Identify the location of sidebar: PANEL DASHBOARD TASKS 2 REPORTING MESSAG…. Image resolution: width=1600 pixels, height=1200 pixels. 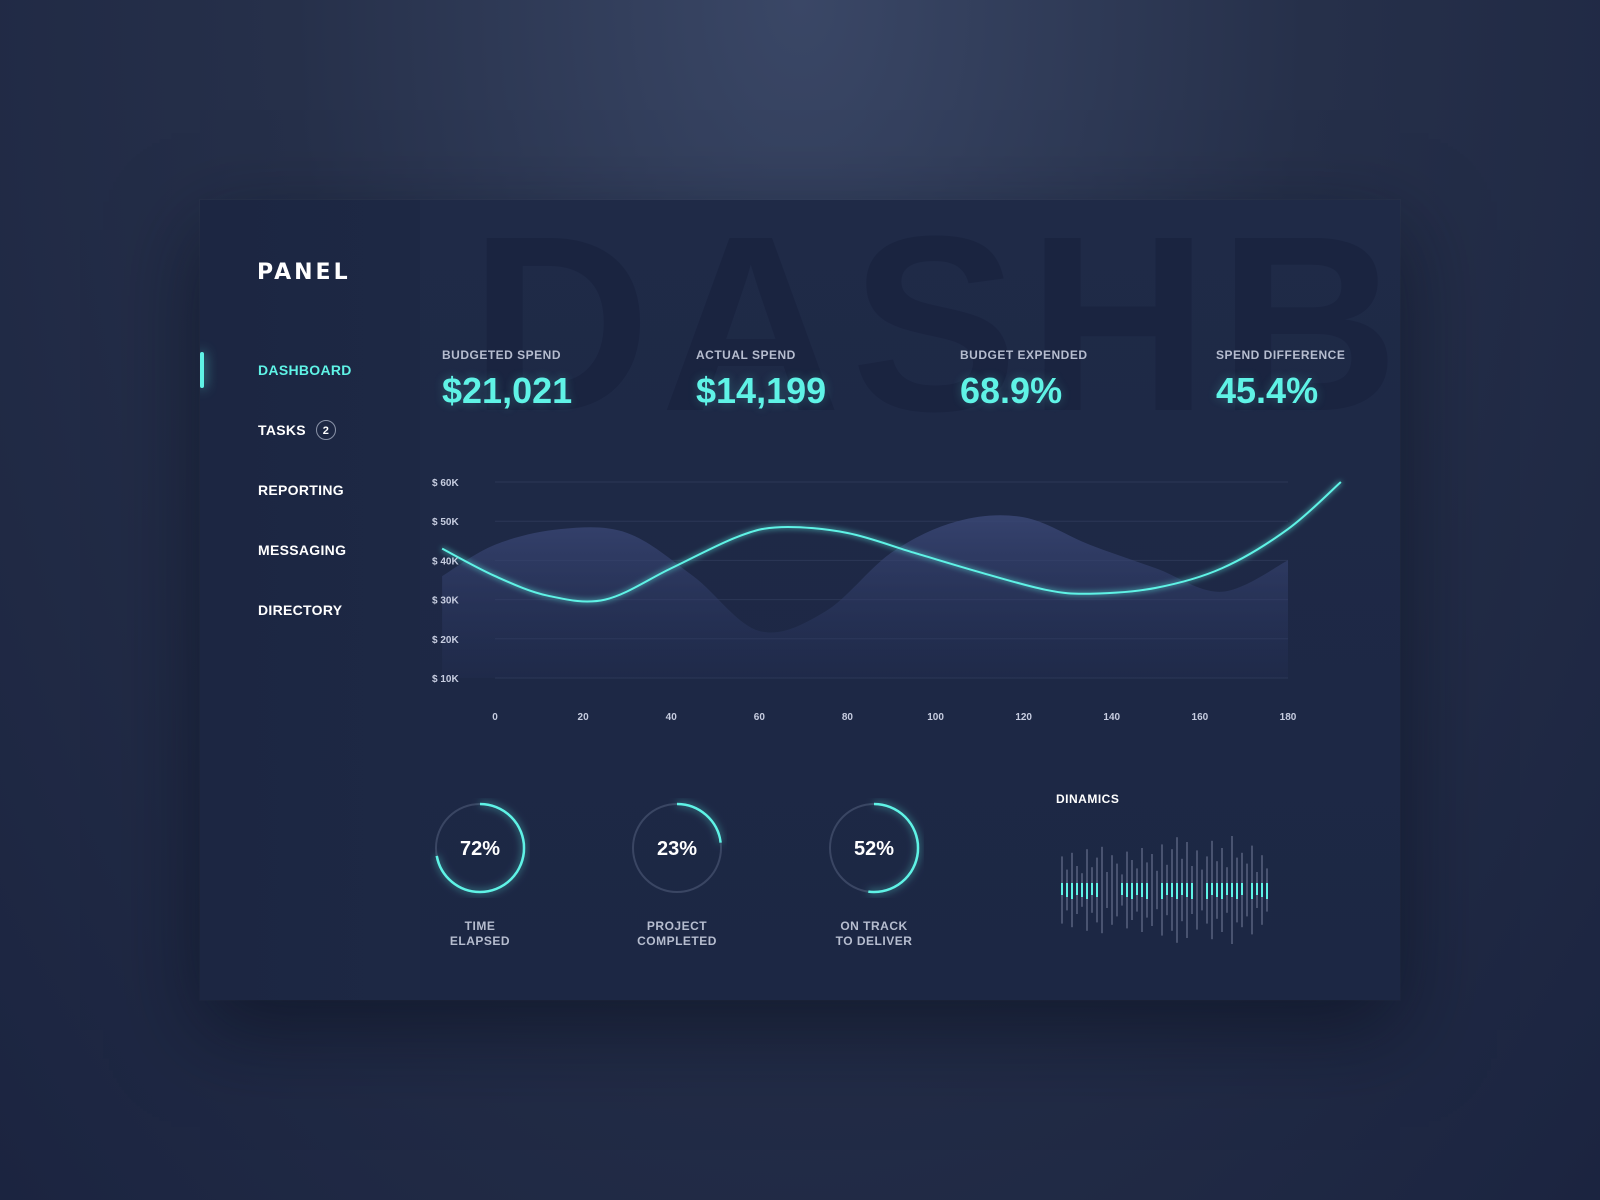
(310, 600).